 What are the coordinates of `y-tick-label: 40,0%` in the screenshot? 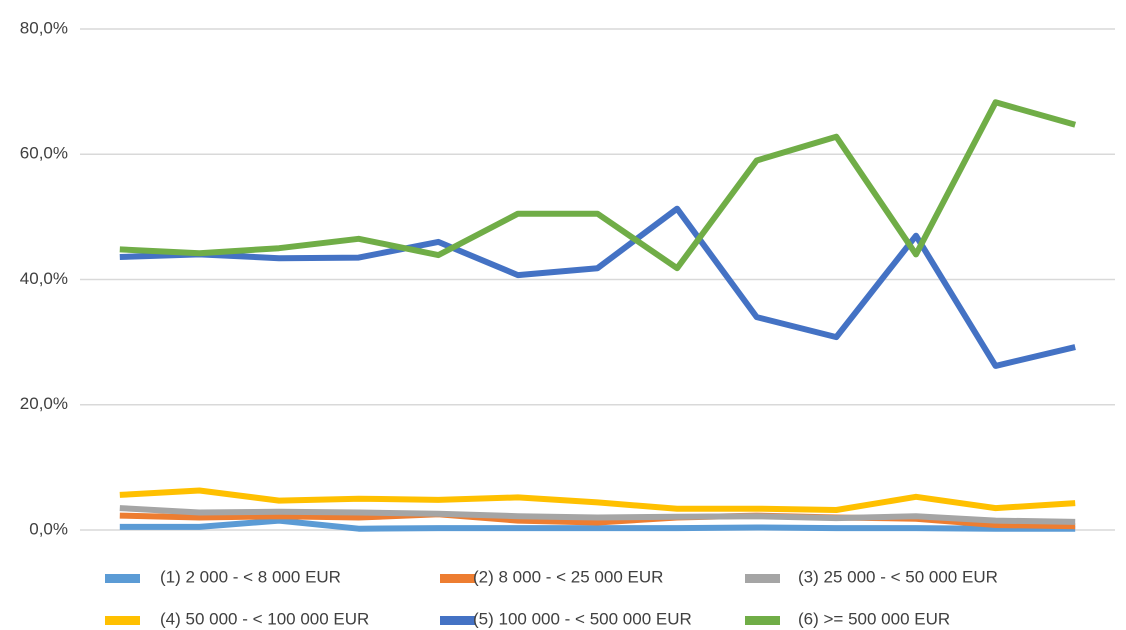 It's located at (44, 278).